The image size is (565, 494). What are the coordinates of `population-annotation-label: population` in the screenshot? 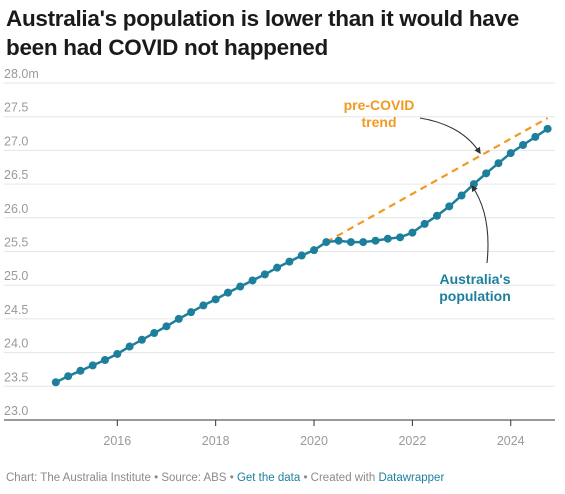 It's located at (475, 296).